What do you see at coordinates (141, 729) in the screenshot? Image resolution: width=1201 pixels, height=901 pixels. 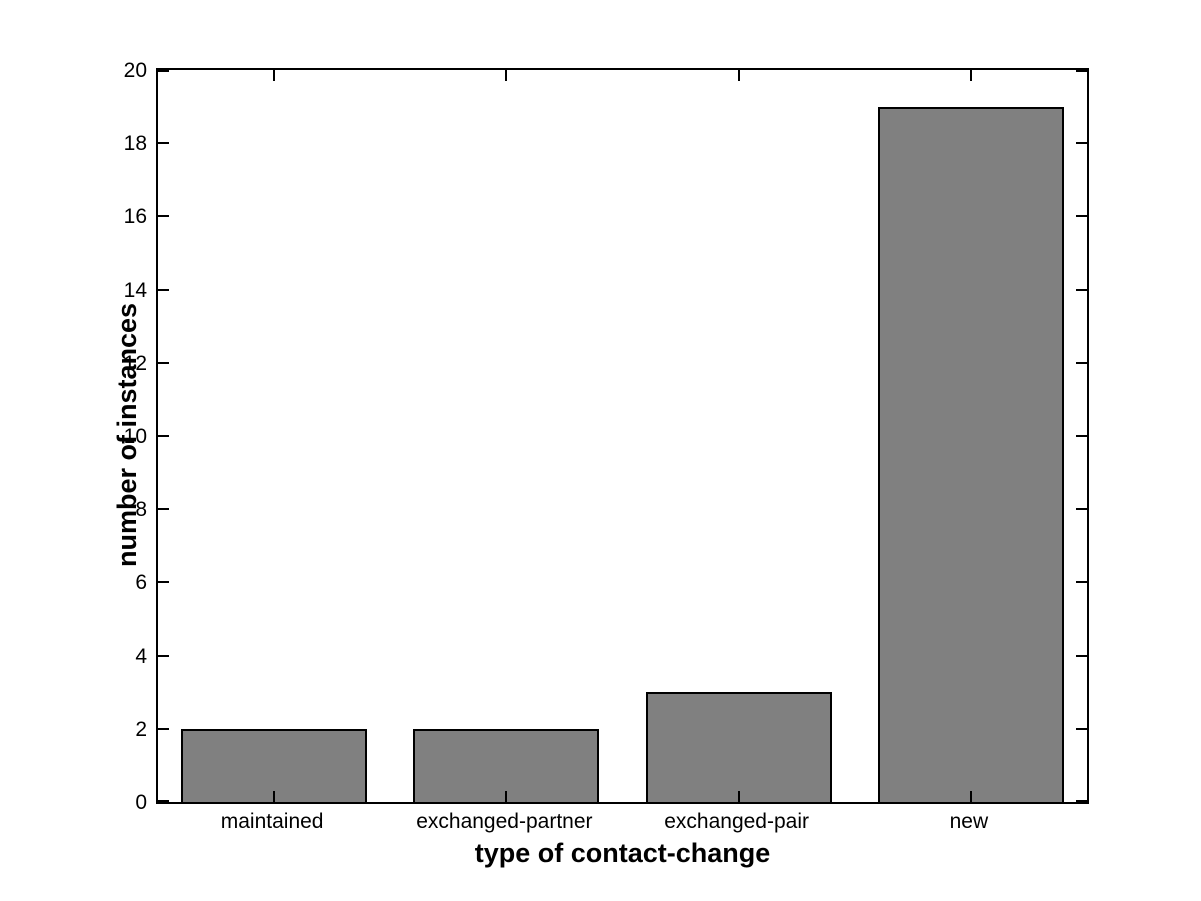 I see `y-tick-label: 2` at bounding box center [141, 729].